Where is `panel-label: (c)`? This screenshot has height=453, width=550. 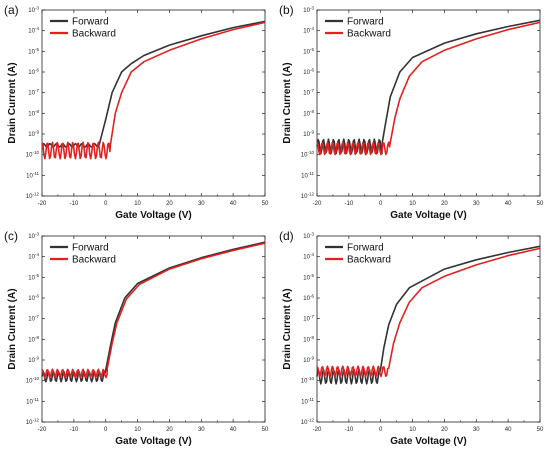
panel-label: (c) is located at coordinates (11, 236).